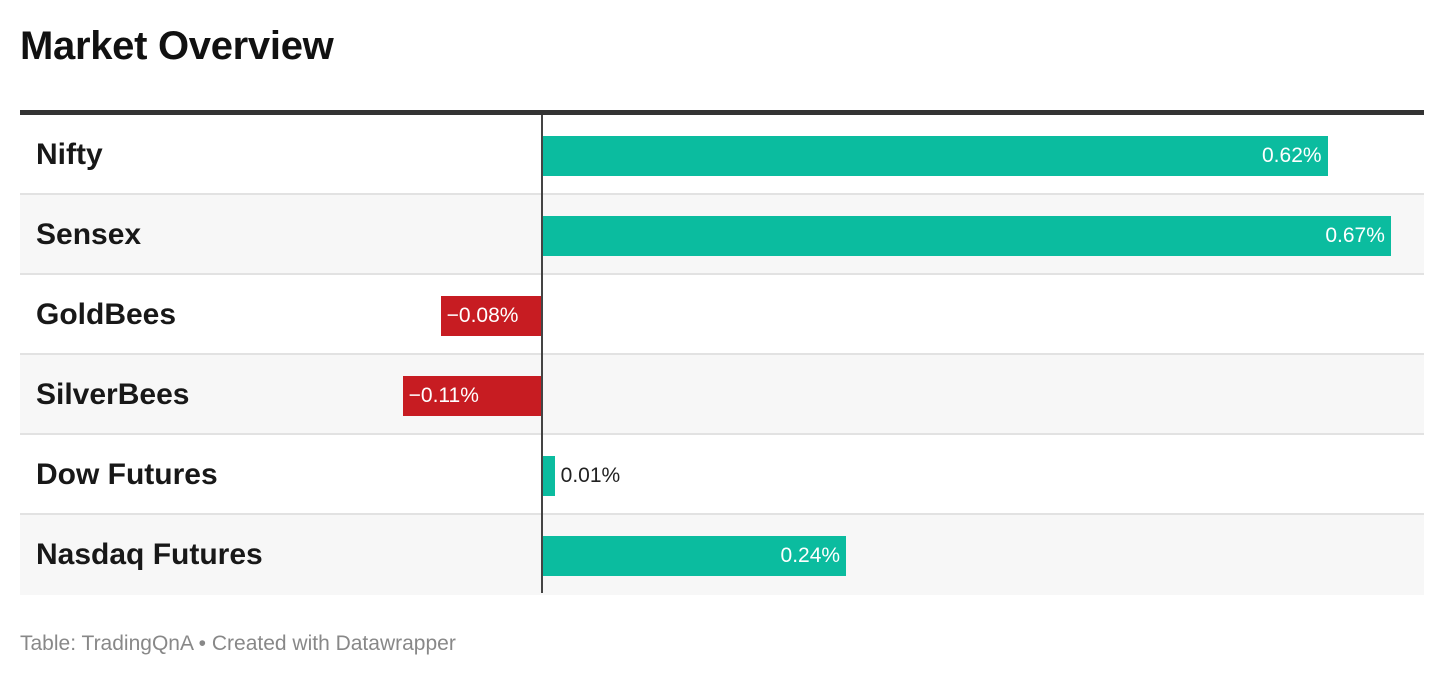 This screenshot has height=680, width=1444. Describe the element at coordinates (137, 643) in the screenshot. I see `source-link: TradingQnA` at that location.